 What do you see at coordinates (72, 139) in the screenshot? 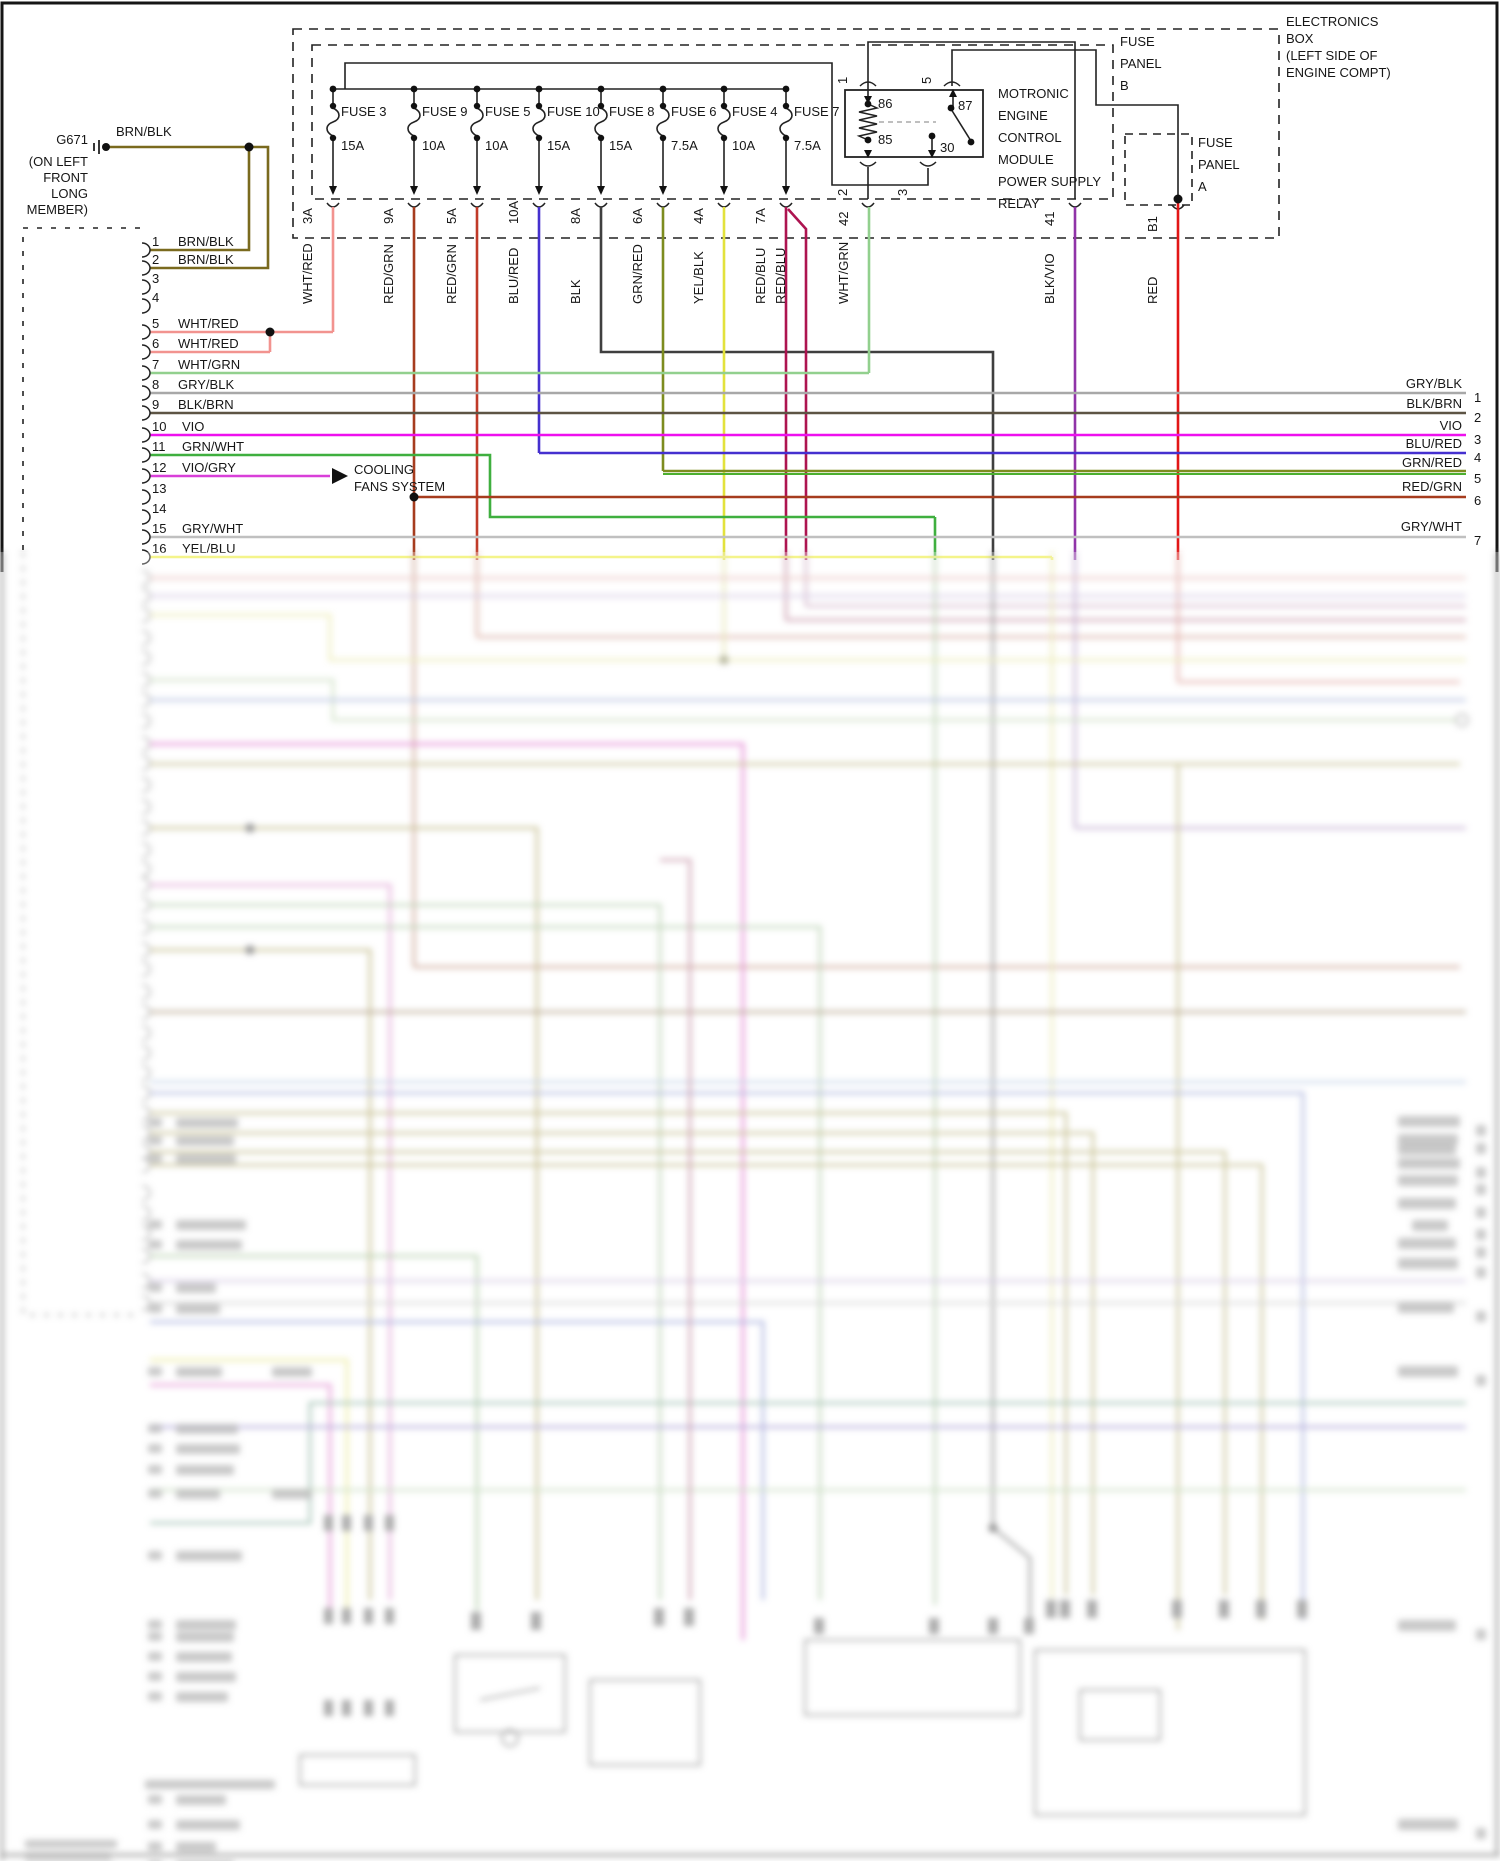
I see `ground-id: G671` at bounding box center [72, 139].